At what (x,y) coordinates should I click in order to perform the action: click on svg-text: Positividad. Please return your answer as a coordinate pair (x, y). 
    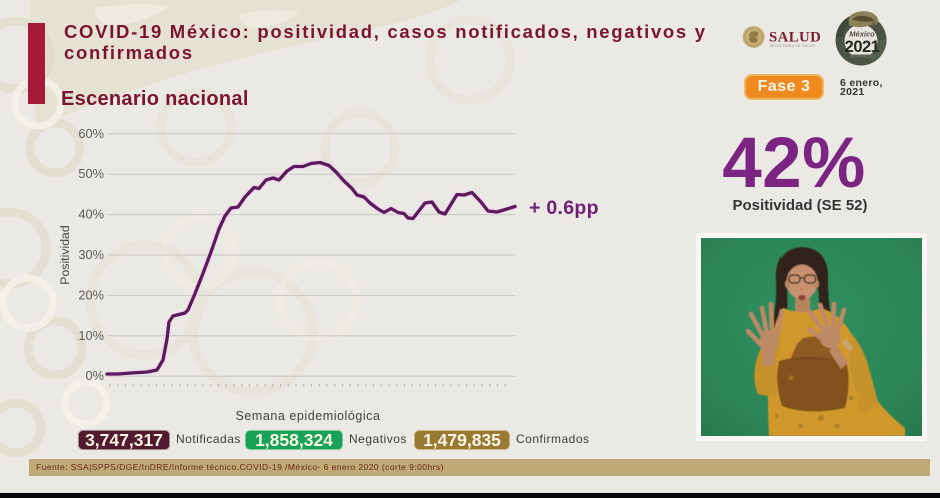
    Looking at the image, I should click on (65, 255).